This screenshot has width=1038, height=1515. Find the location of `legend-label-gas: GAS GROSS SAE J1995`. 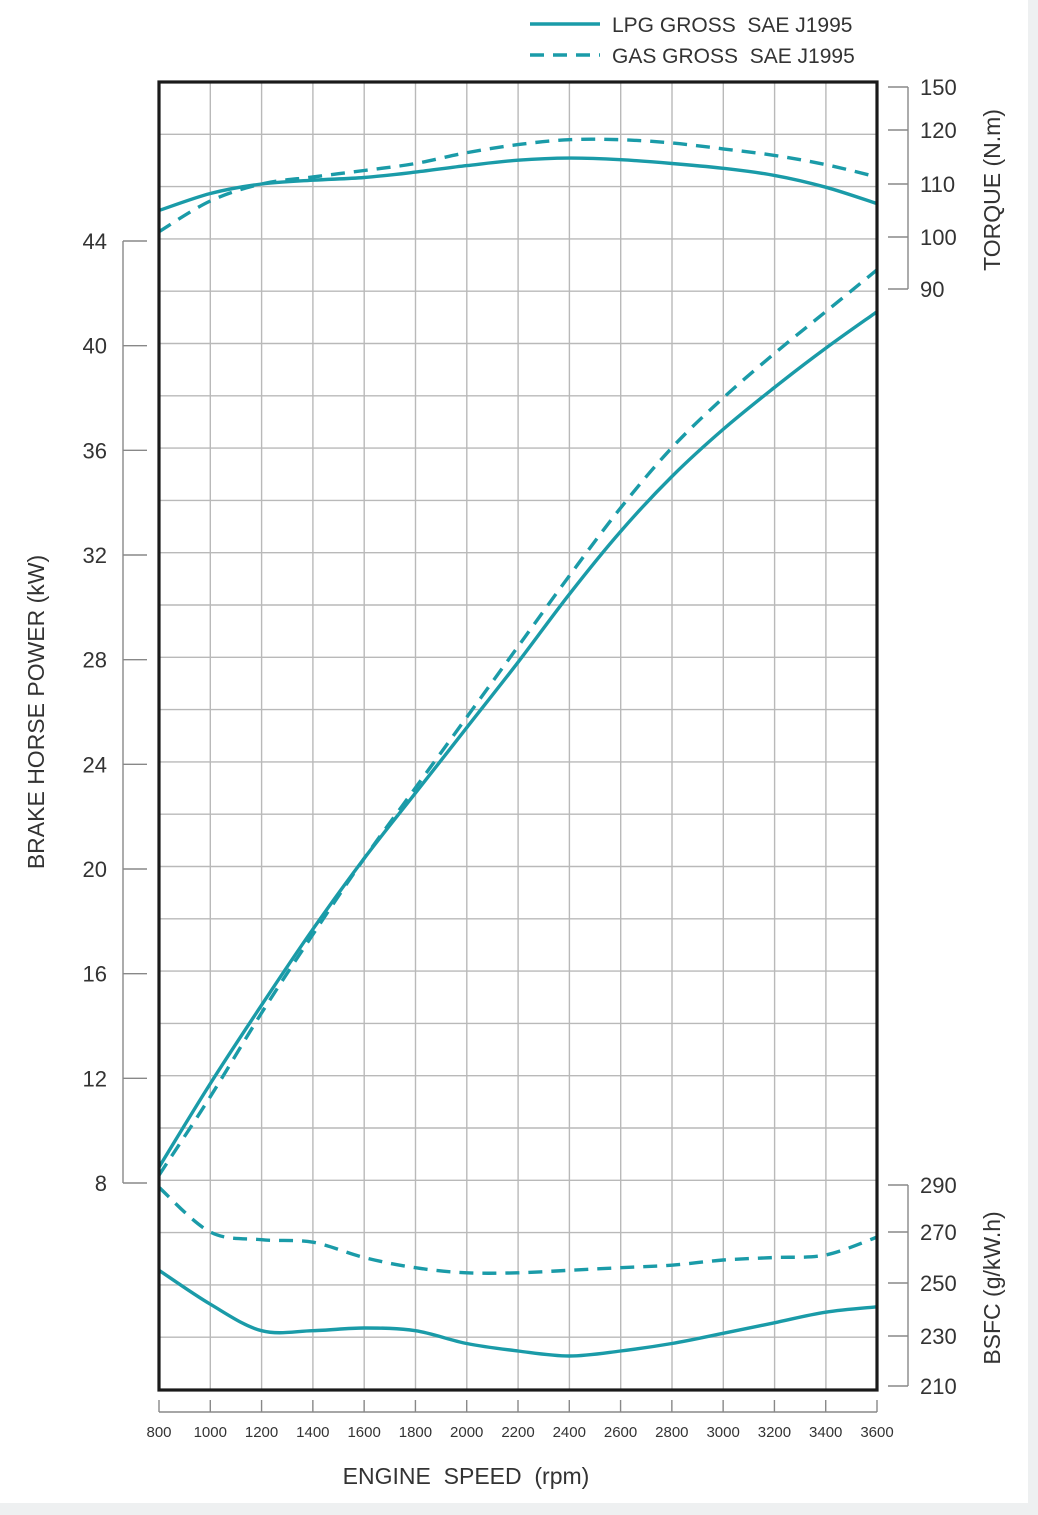

legend-label-gas: GAS GROSS SAE J1995 is located at coordinates (733, 56).